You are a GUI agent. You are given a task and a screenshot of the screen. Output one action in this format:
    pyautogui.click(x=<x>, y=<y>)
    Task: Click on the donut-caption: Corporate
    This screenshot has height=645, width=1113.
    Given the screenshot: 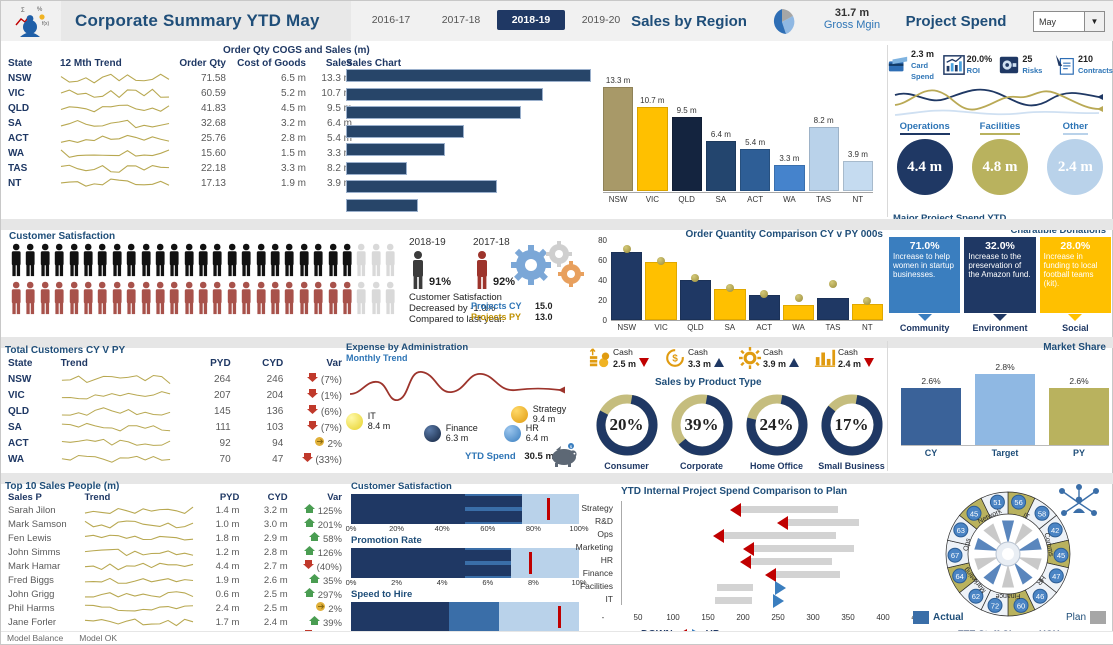 What is the action you would take?
    pyautogui.click(x=701, y=466)
    